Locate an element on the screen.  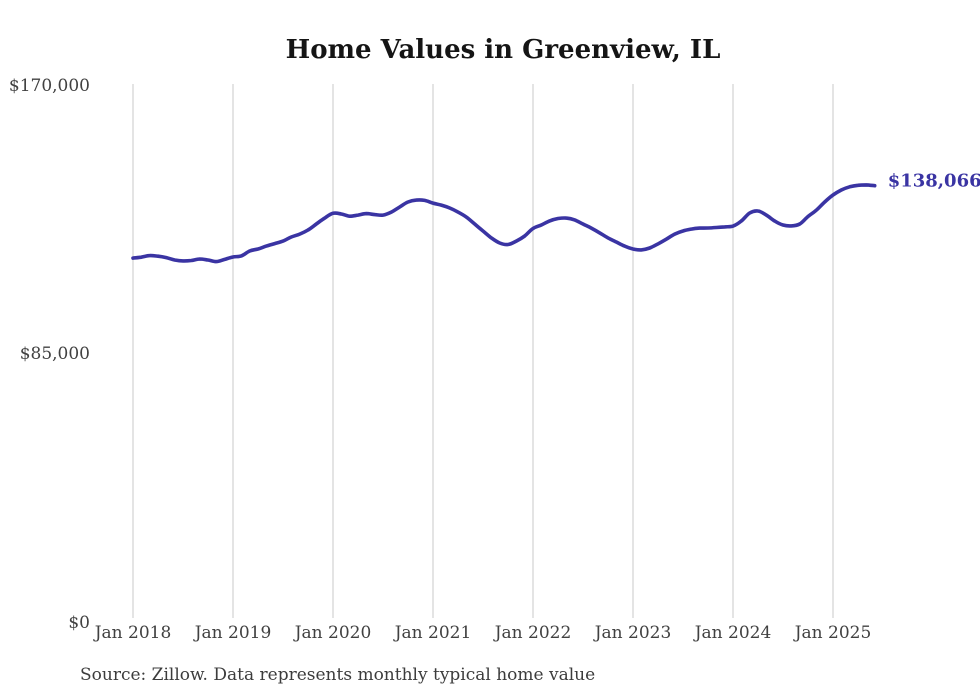
x-tick-label-jan-2022: Jan 2022 is located at coordinates (532, 633).